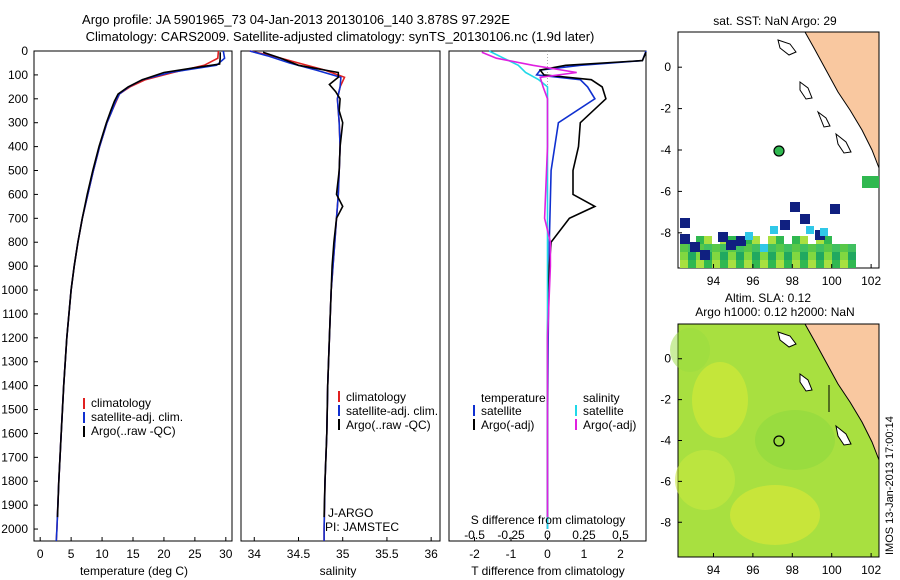 This screenshot has height=580, width=900. What do you see at coordinates (620, 554) in the screenshot?
I see `t-difference-tick-label: 2` at bounding box center [620, 554].